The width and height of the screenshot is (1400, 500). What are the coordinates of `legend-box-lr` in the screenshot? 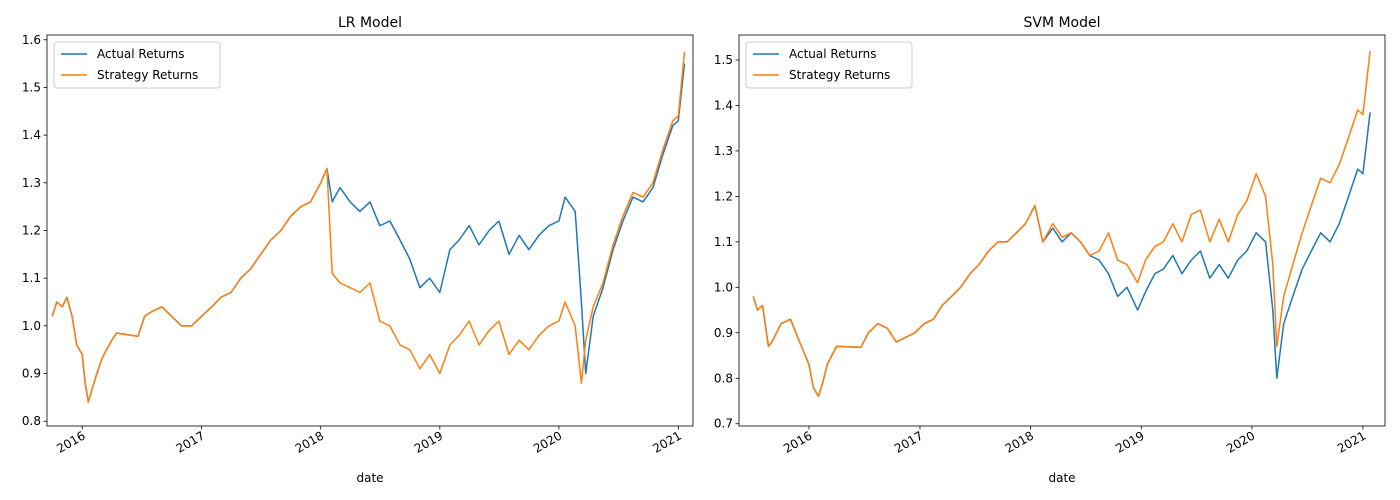 It's located at (137, 65).